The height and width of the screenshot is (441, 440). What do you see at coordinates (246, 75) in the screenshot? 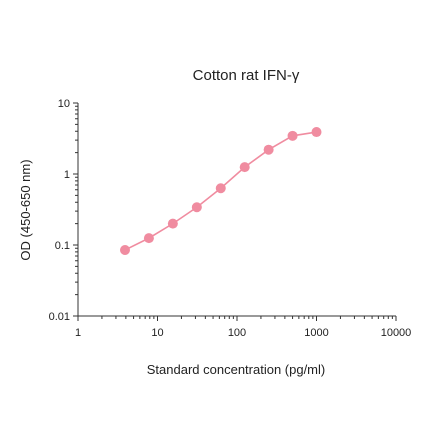
I see `chart-title: Cotton rat IFN-γ` at bounding box center [246, 75].